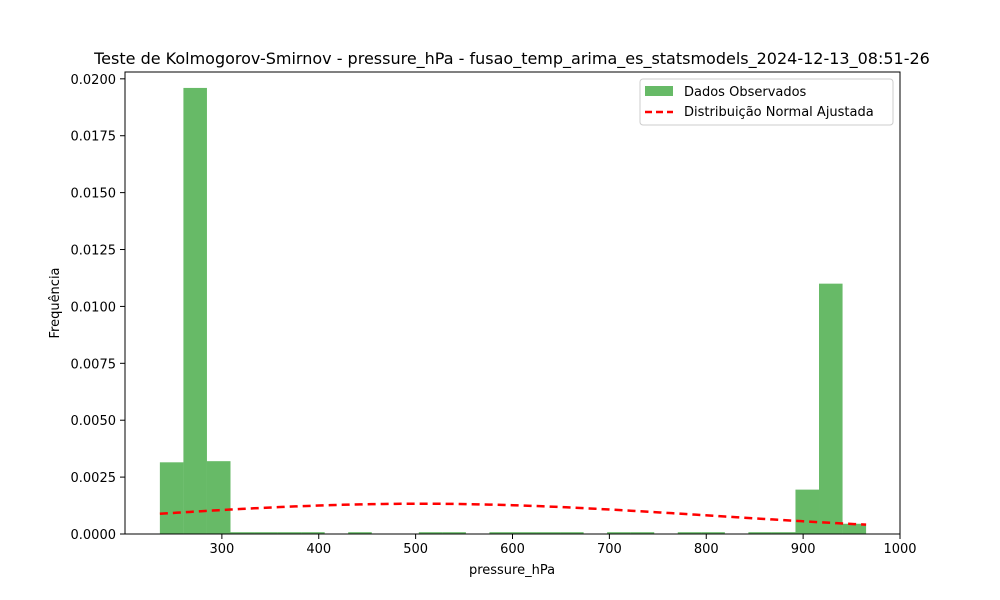 The height and width of the screenshot is (600, 1000). I want to click on x-tick-label: 400, so click(318, 549).